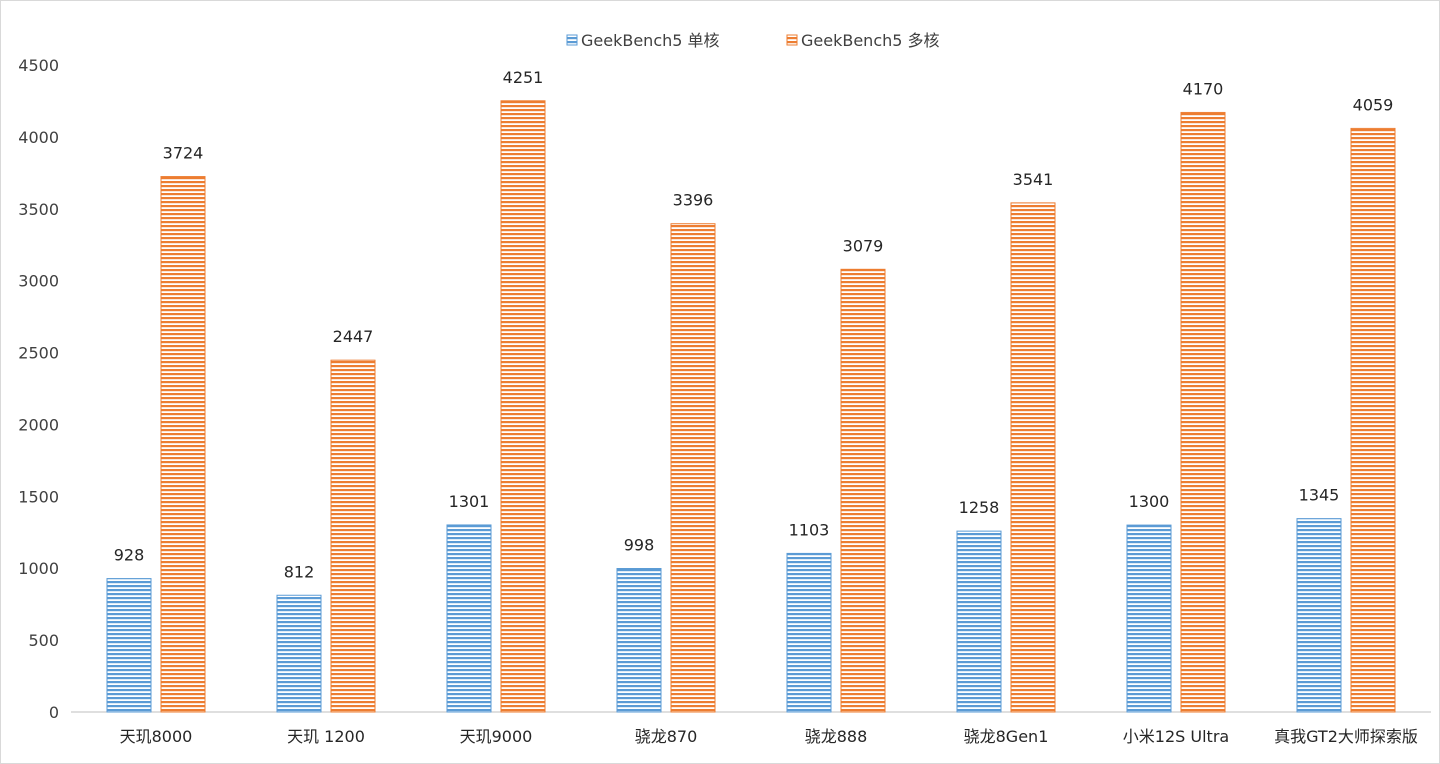  Describe the element at coordinates (38, 496) in the screenshot. I see `y-tick-label: 1500` at that location.